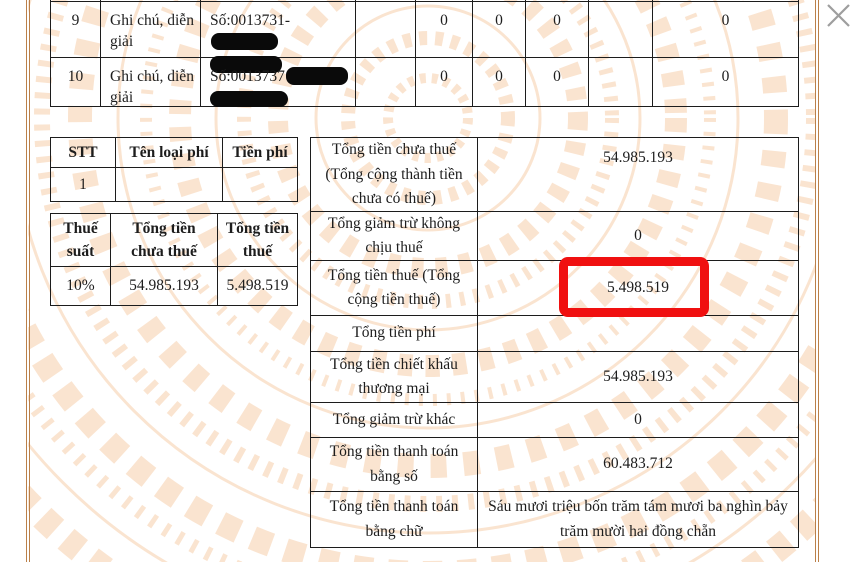 This screenshot has height=562, width=858. Describe the element at coordinates (247, 76) in the screenshot. I see `row10-doc-number: Số:0013737` at that location.